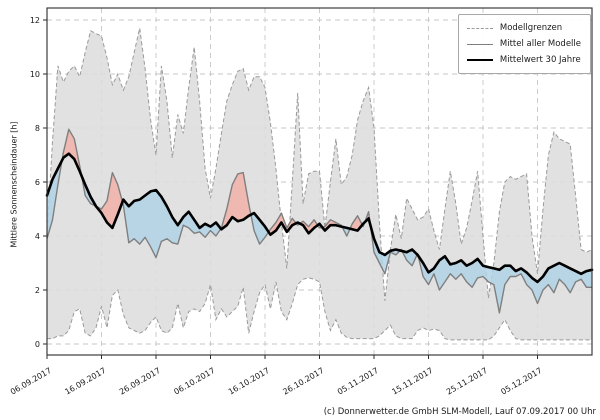 The width and height of the screenshot is (600, 420). Describe the element at coordinates (14, 184) in the screenshot. I see `y-axis-label: Mittlere Sonnenscheindauer [h]` at that location.